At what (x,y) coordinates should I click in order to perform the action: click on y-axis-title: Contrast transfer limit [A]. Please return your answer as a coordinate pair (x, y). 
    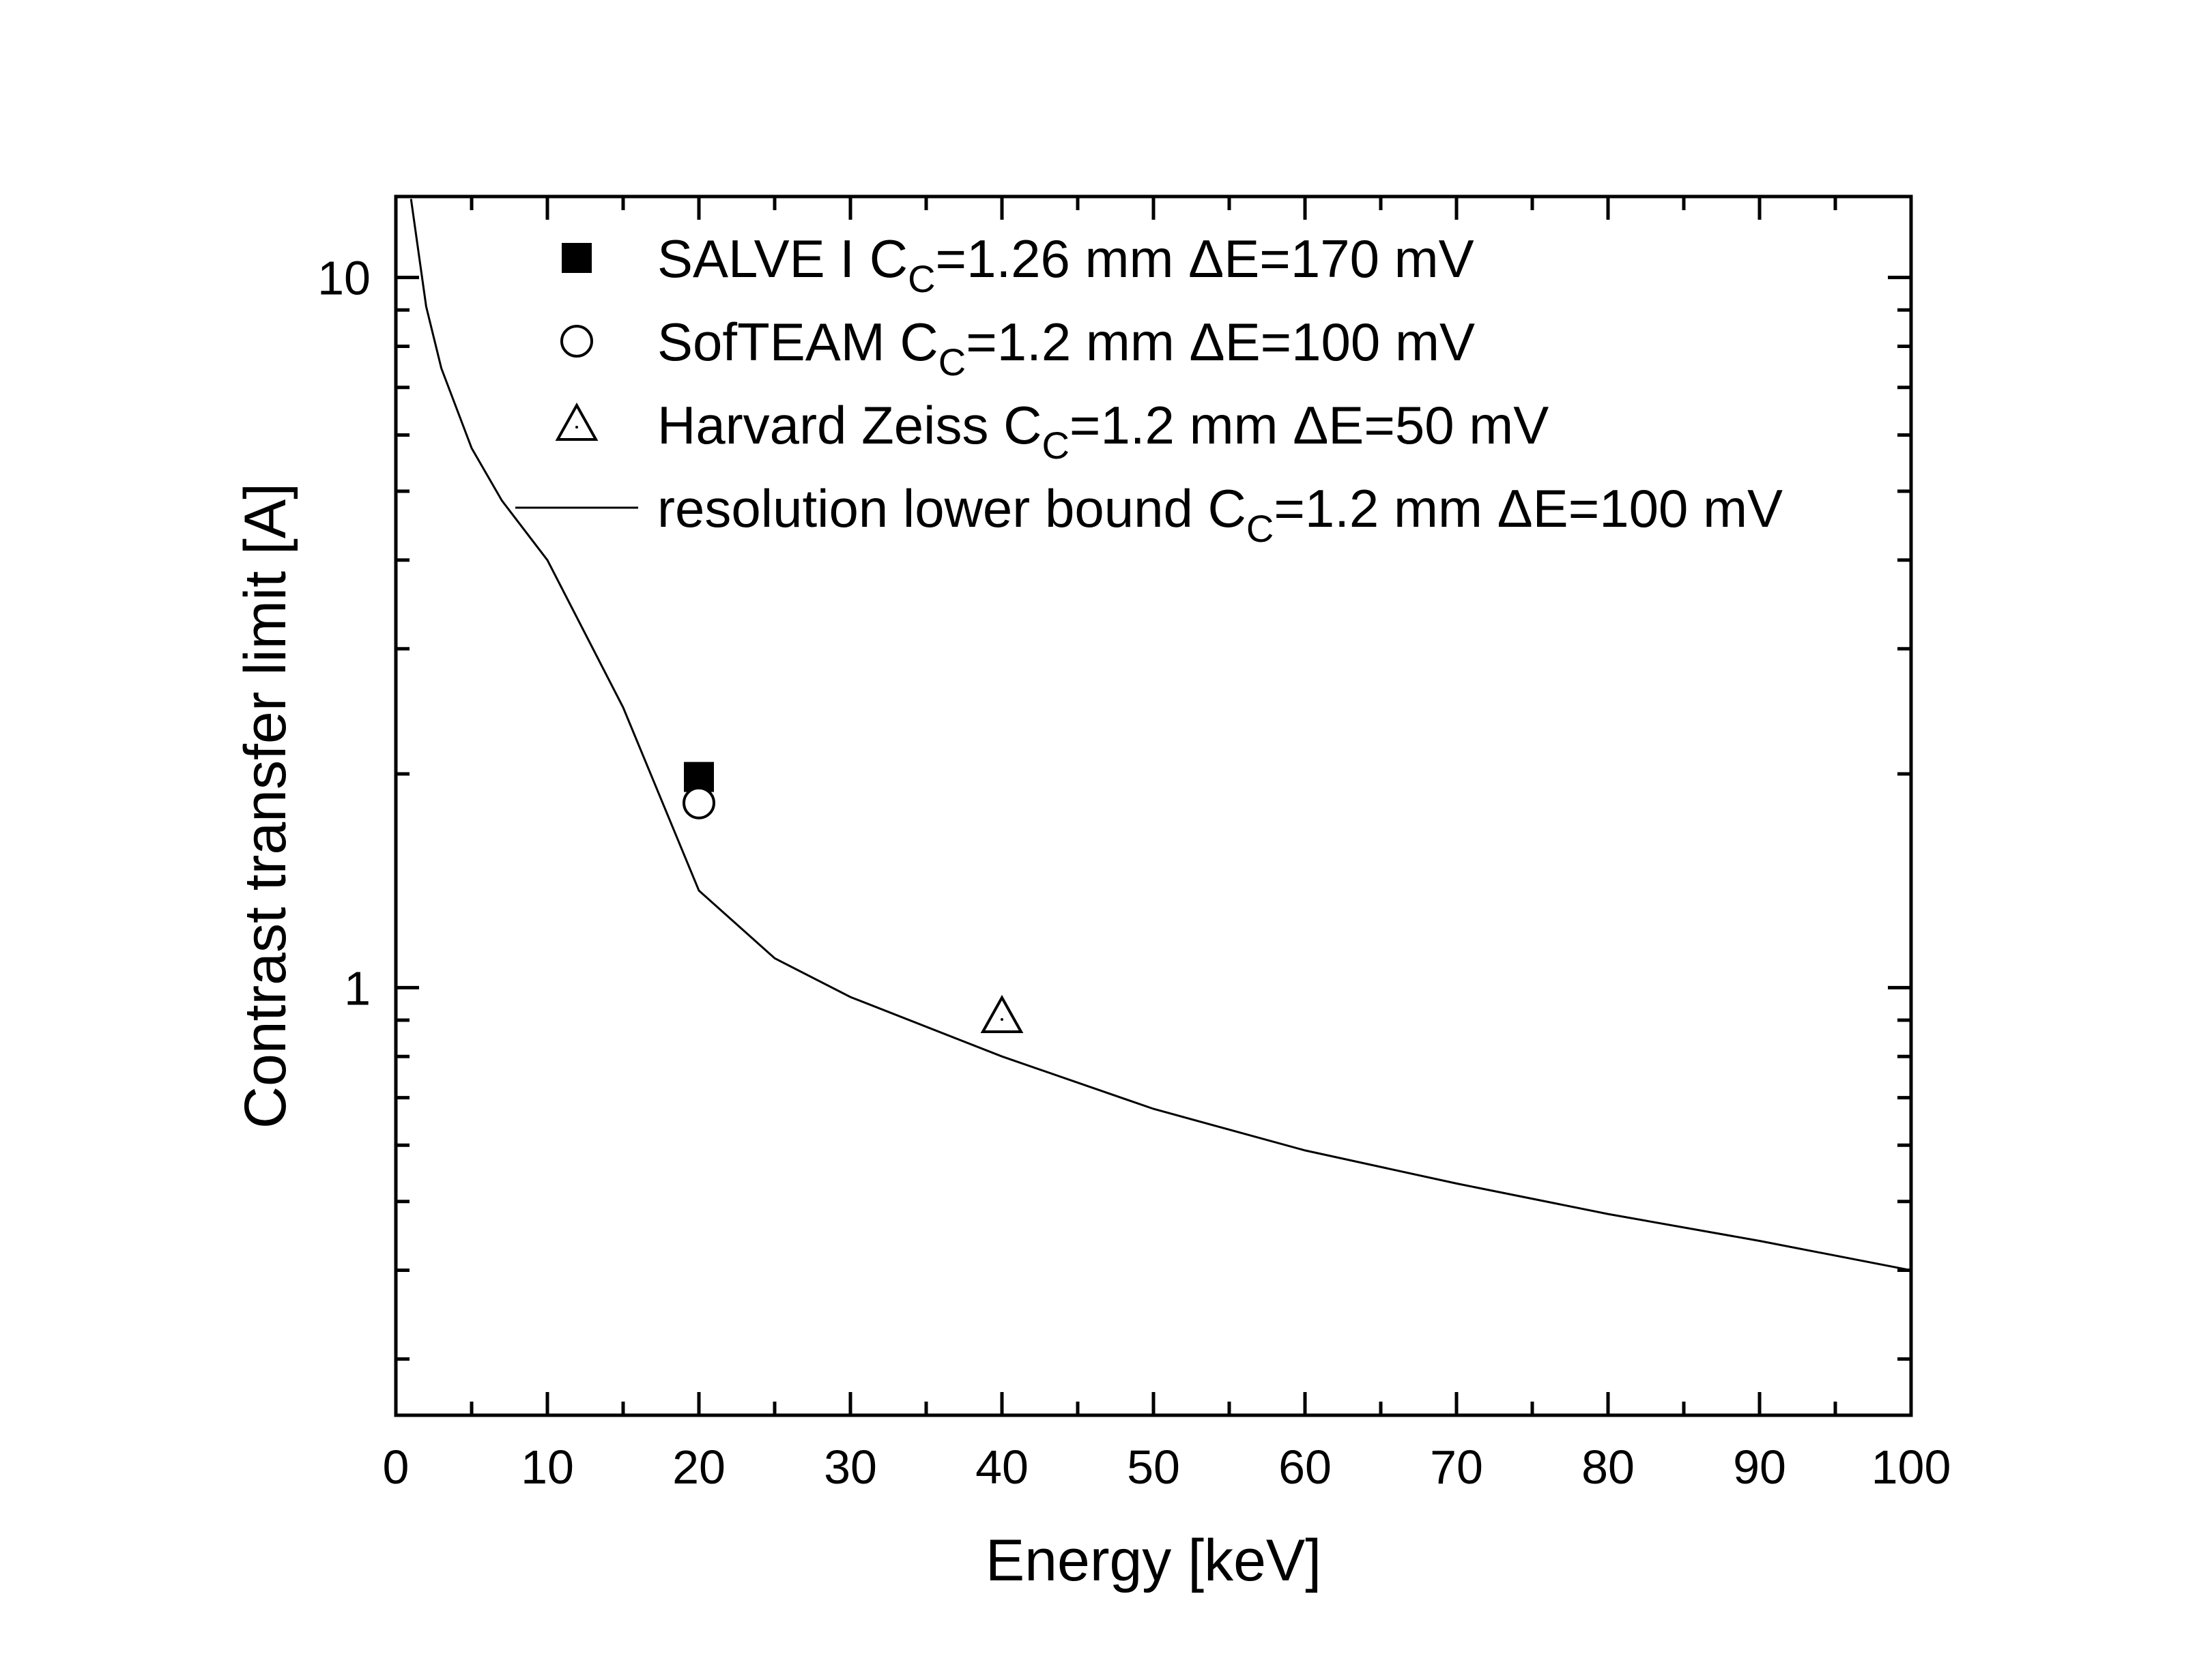
    Looking at the image, I should click on (265, 806).